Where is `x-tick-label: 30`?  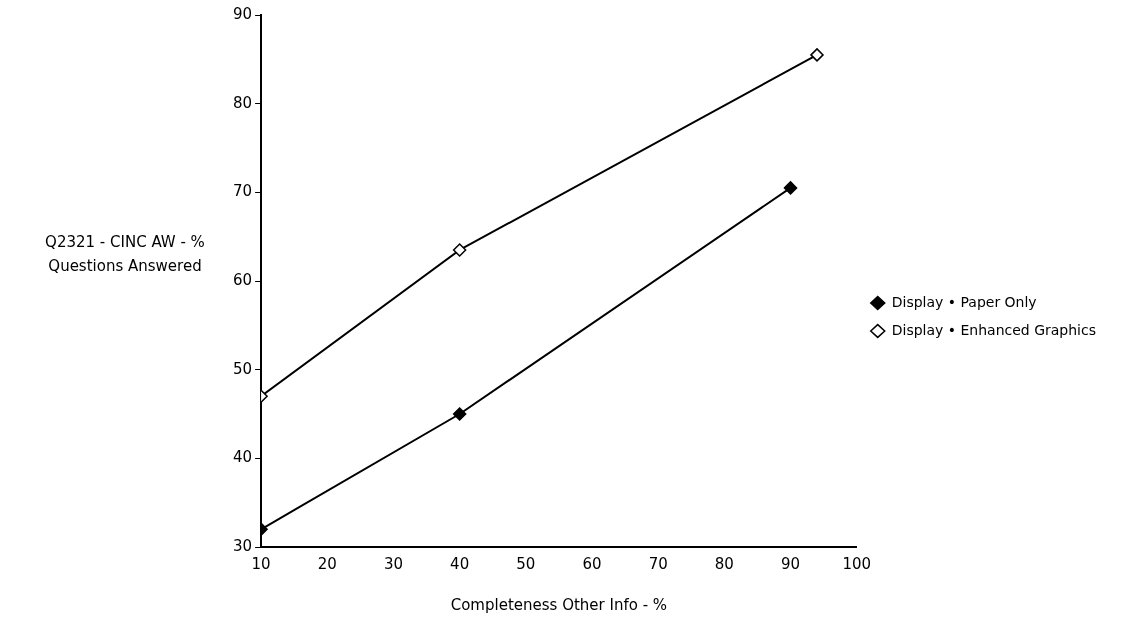
x-tick-label: 30 is located at coordinates (393, 563).